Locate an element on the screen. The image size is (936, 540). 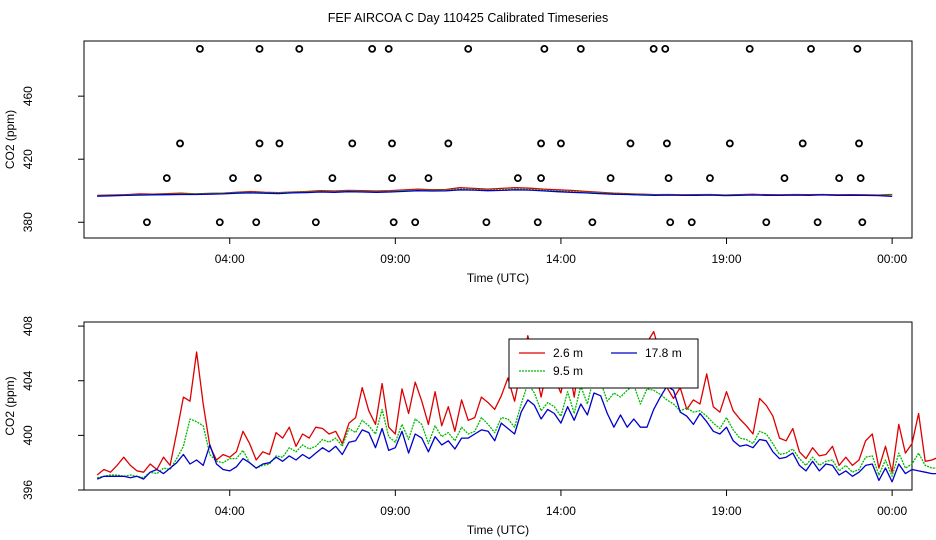
legend-label: 17.8 m is located at coordinates (663, 353).